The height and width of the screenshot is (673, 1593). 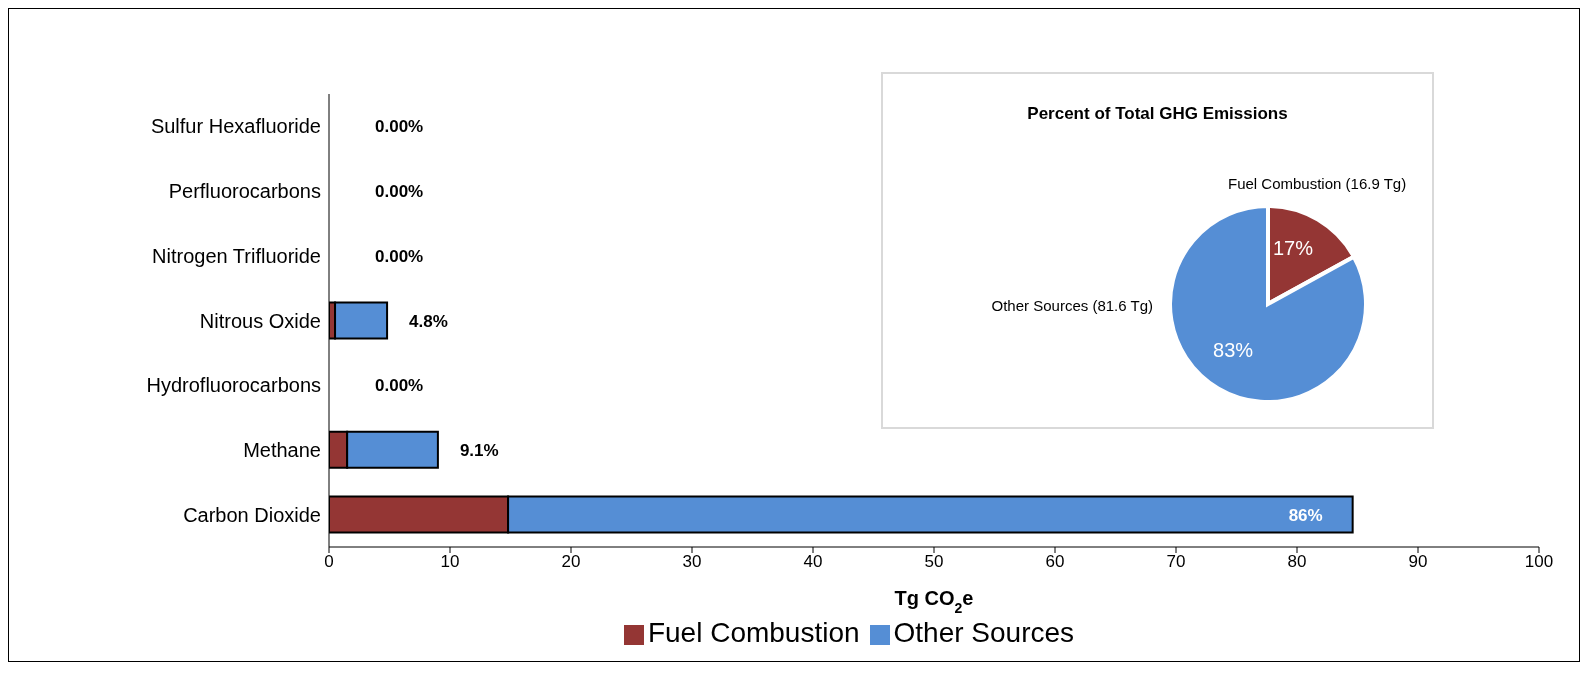 I want to click on x-tick-label: 60, so click(x=1055, y=562).